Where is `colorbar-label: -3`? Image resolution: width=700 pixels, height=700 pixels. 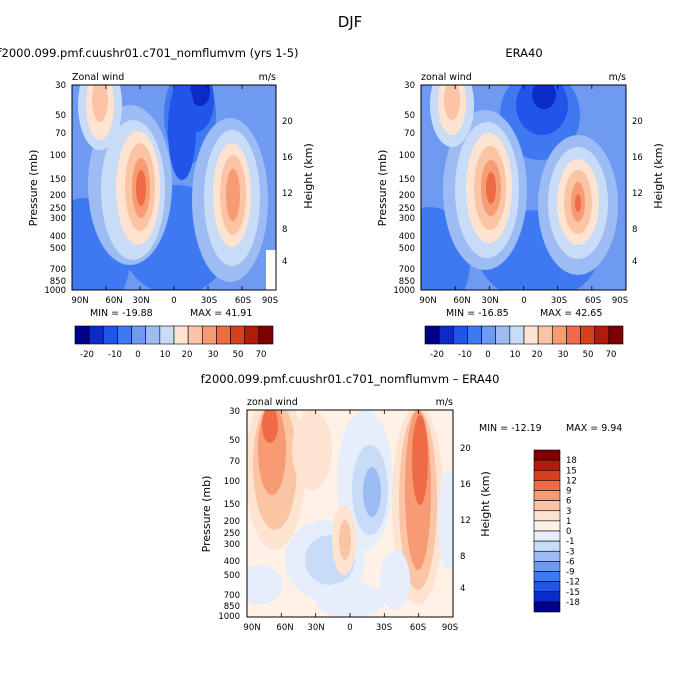 colorbar-label: -3 is located at coordinates (570, 552).